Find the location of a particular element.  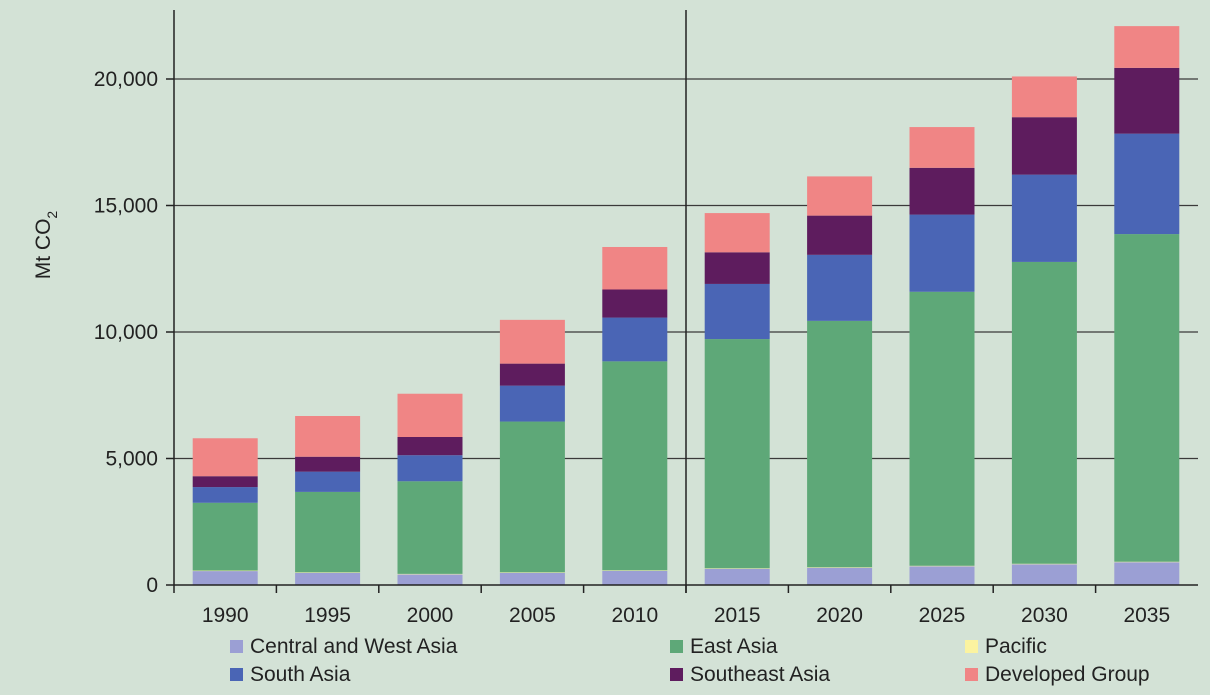

bar-segment-central-and-west-asia-2035 is located at coordinates (1147, 573).